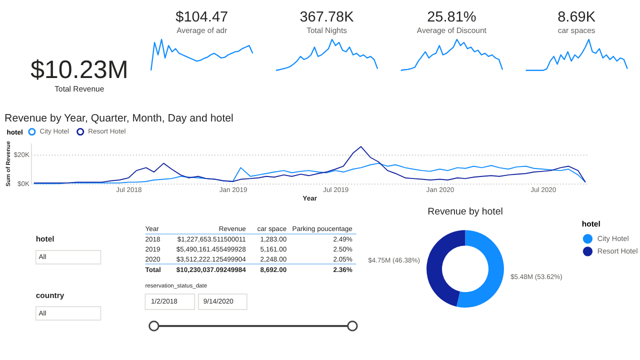 This screenshot has height=360, width=640. I want to click on chart-subtitle: car spaces, so click(577, 30).